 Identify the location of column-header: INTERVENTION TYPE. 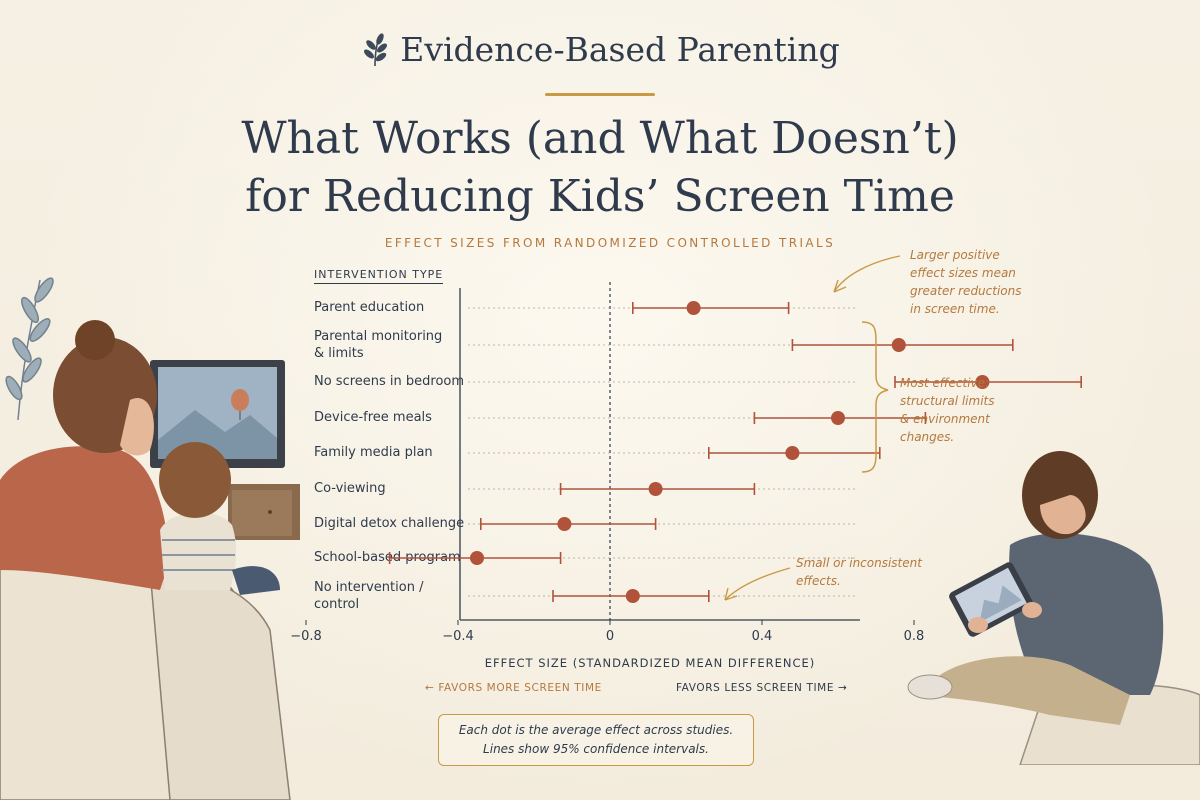
(379, 276).